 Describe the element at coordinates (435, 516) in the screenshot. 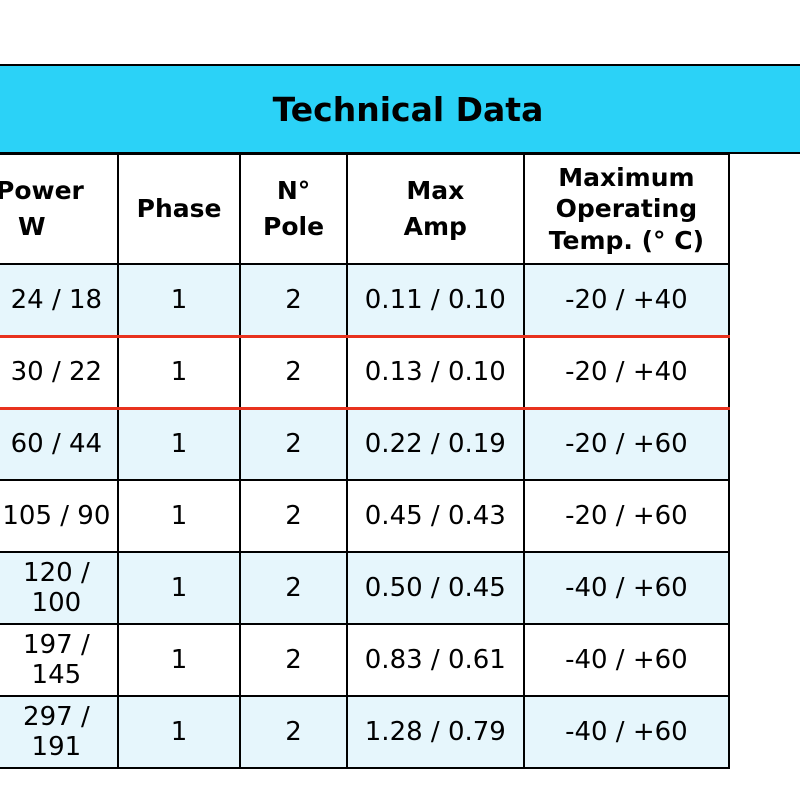

I see `cell-amp: 0.45 / 0.43` at that location.